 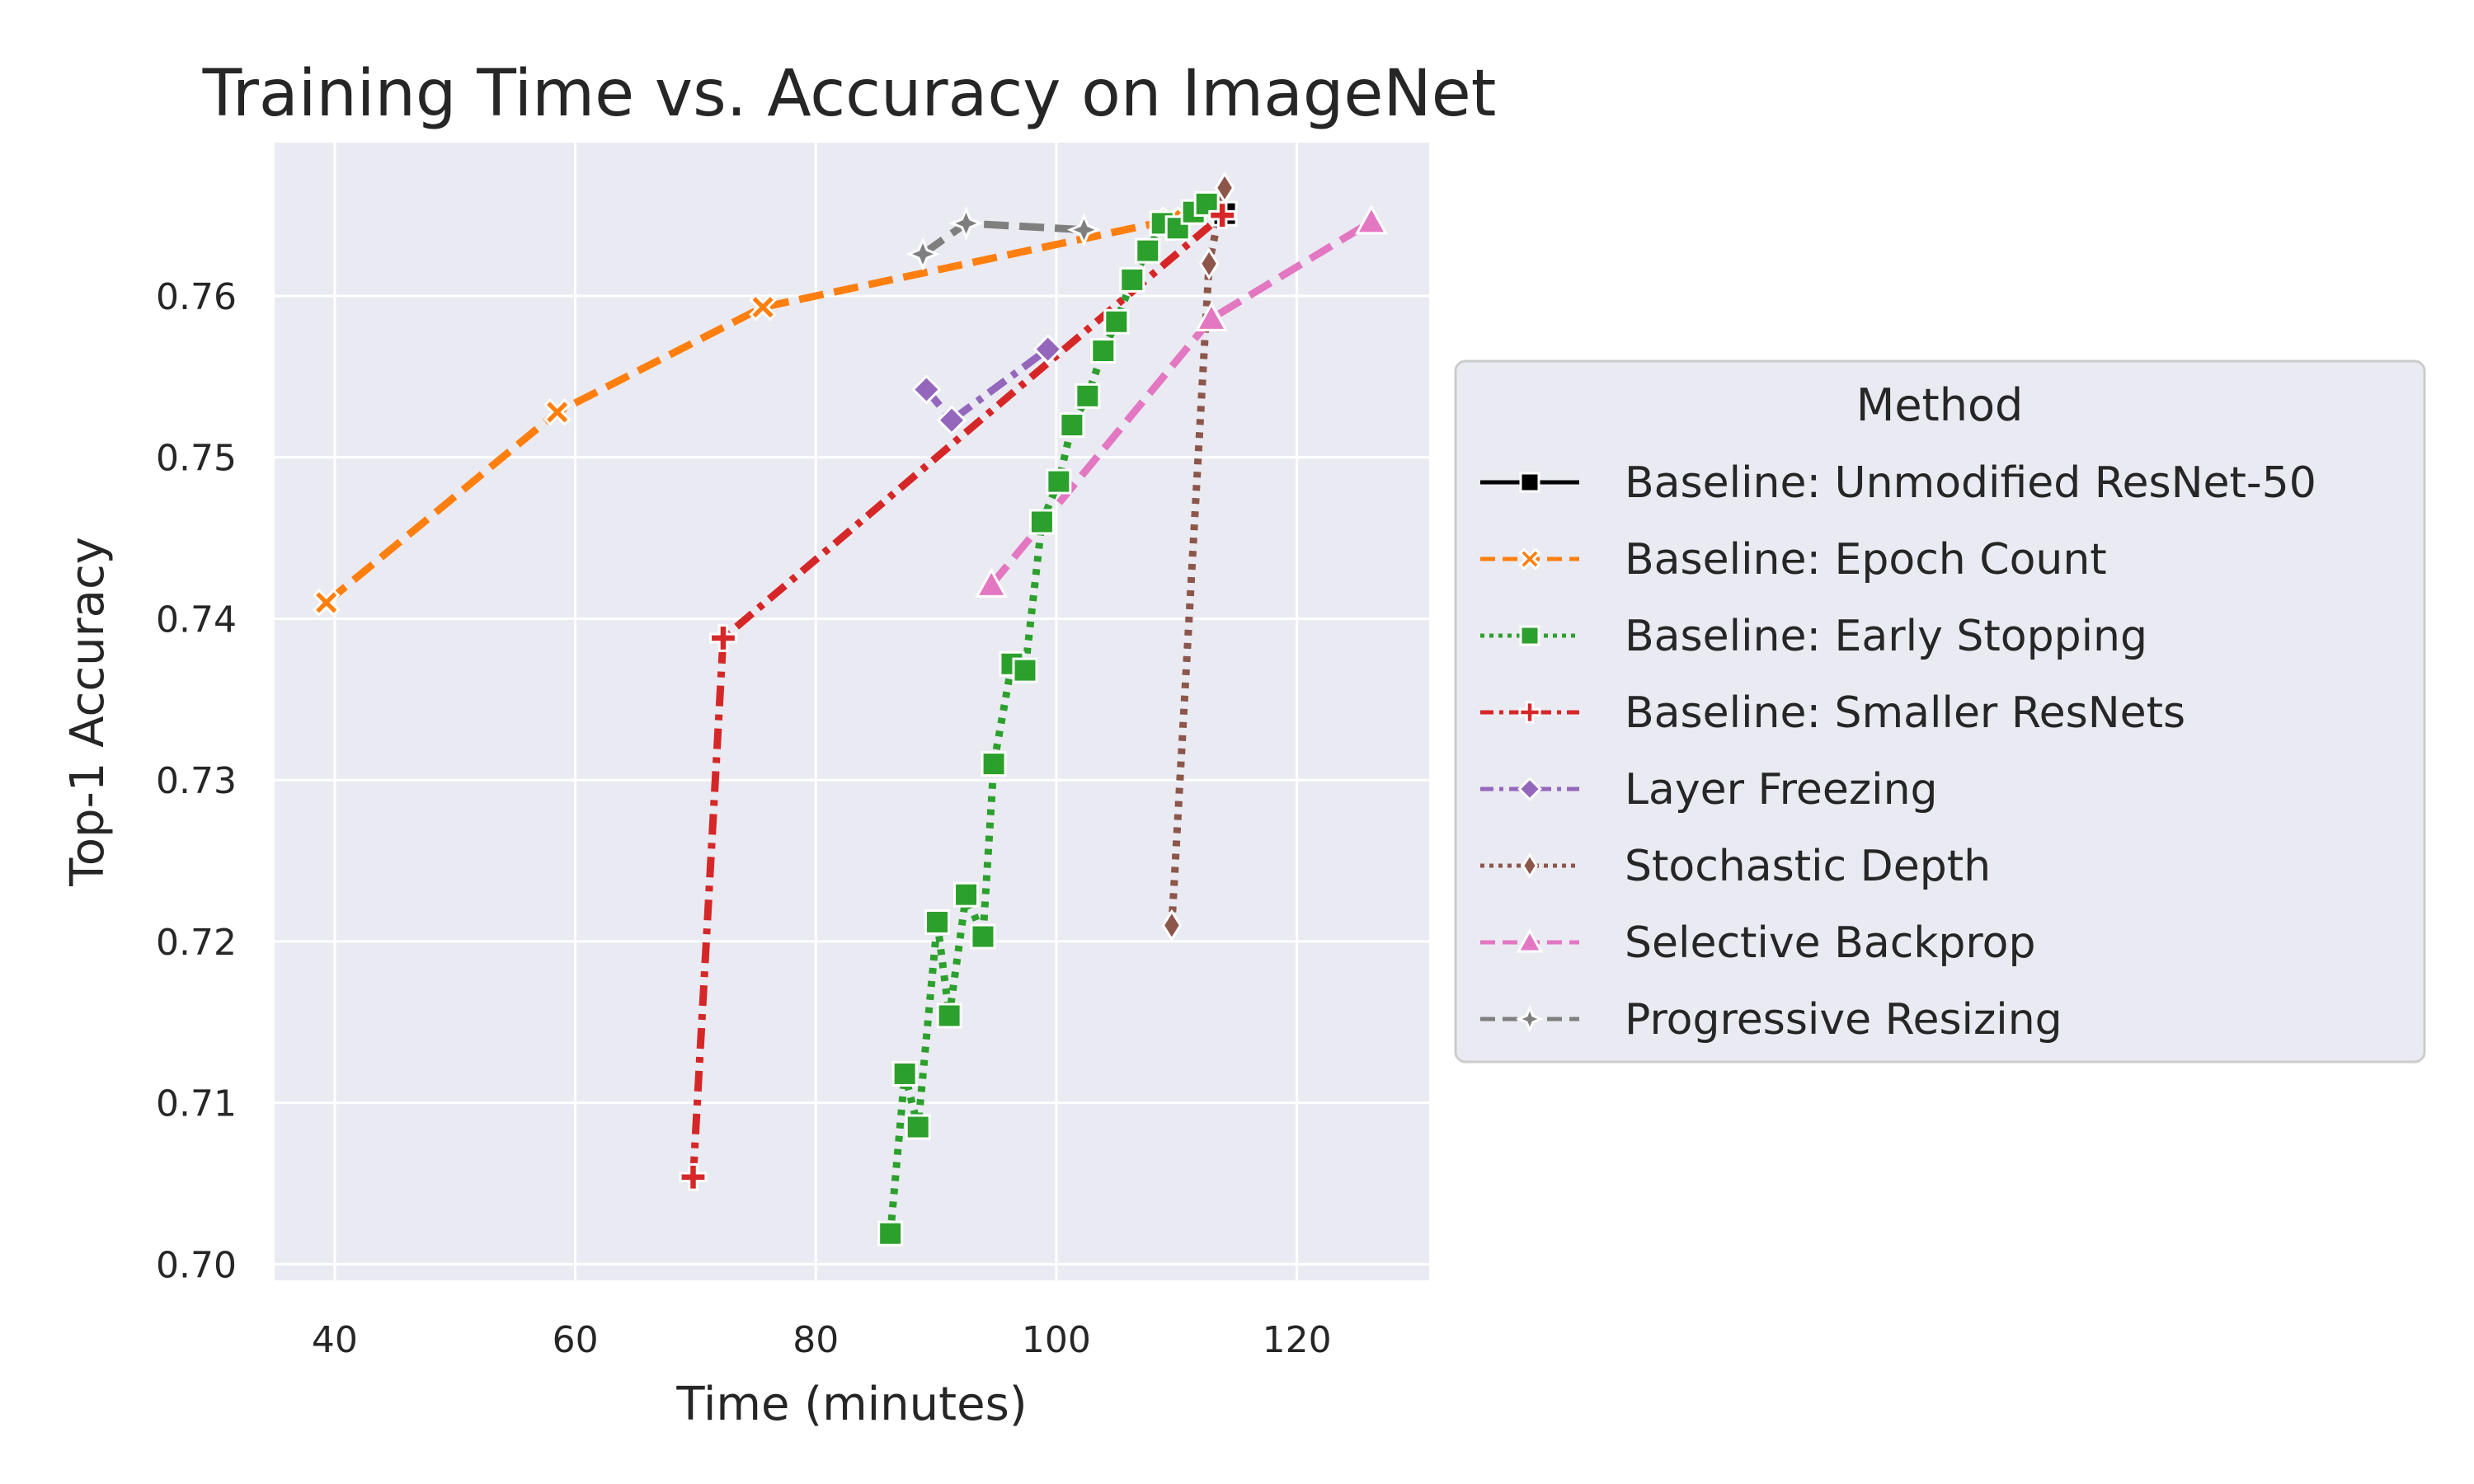 I want to click on legend-marker-selective-backprop, so click(x=1530, y=940).